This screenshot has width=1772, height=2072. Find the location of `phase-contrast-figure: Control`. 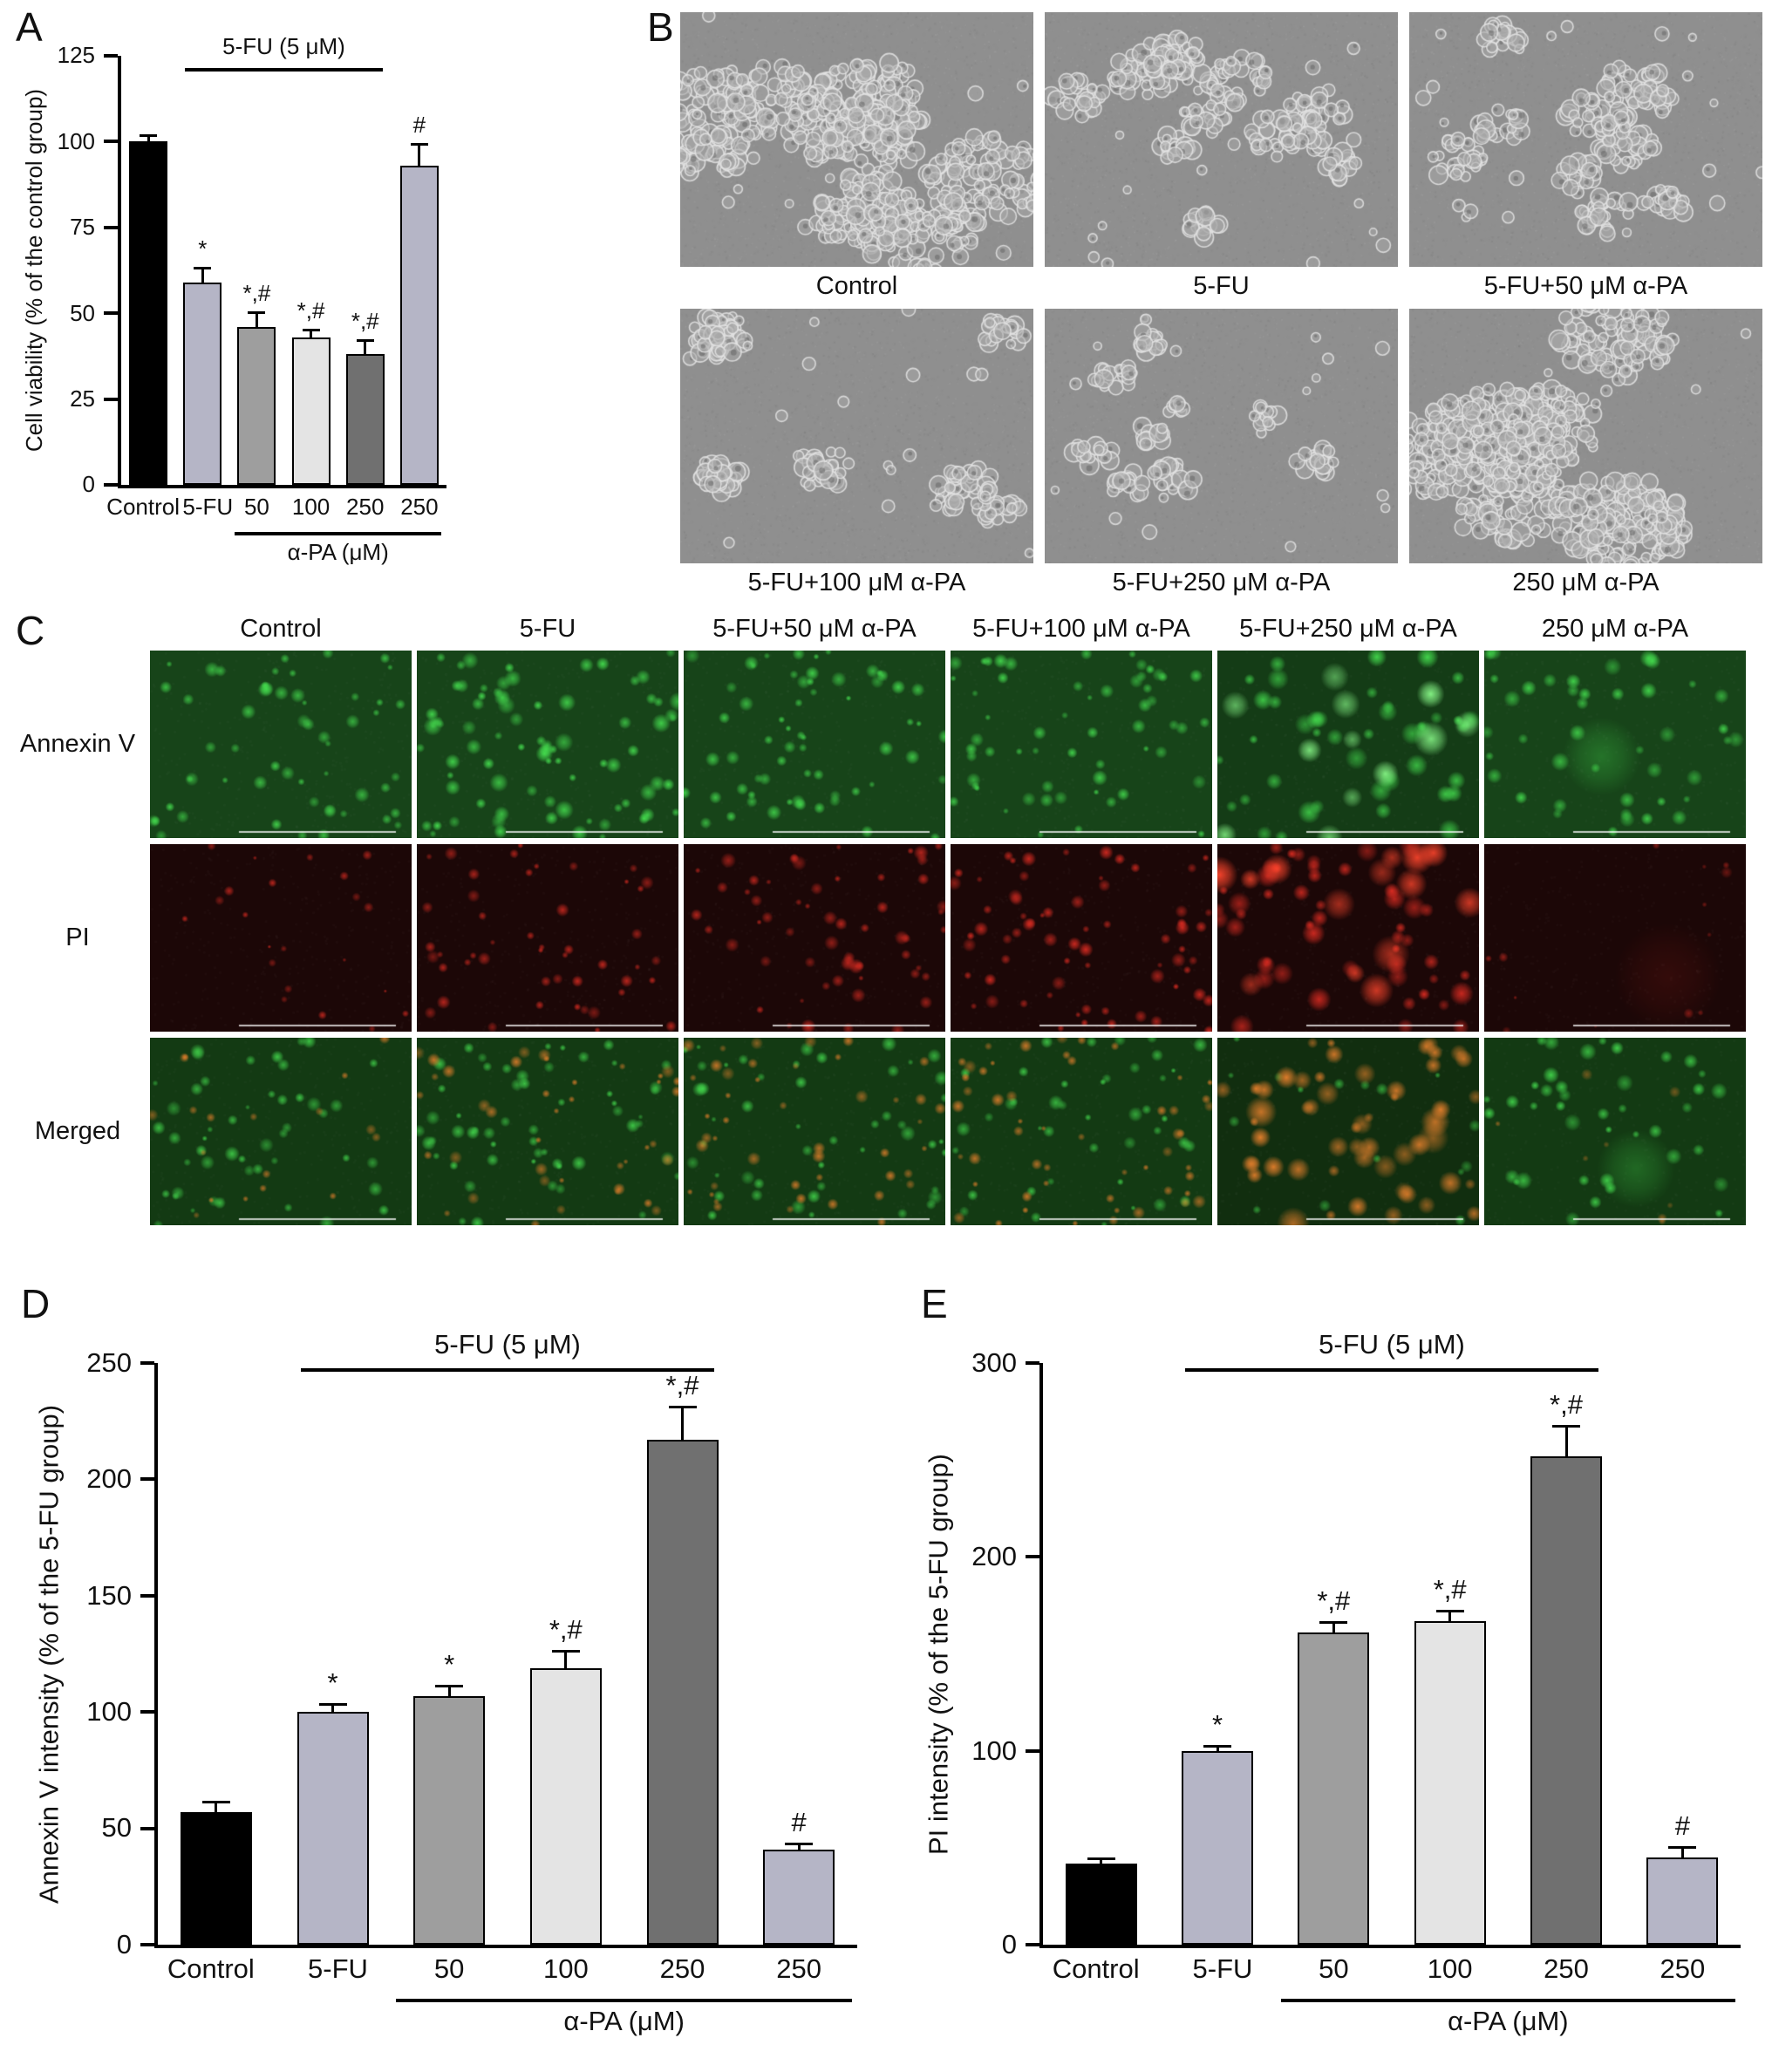

phase-contrast-figure: Control is located at coordinates (857, 157).